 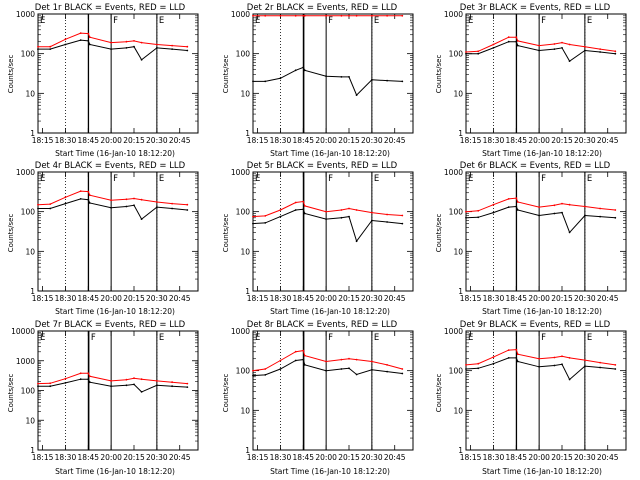 I want to click on y-tick-label: 100, so click(x=28, y=54).